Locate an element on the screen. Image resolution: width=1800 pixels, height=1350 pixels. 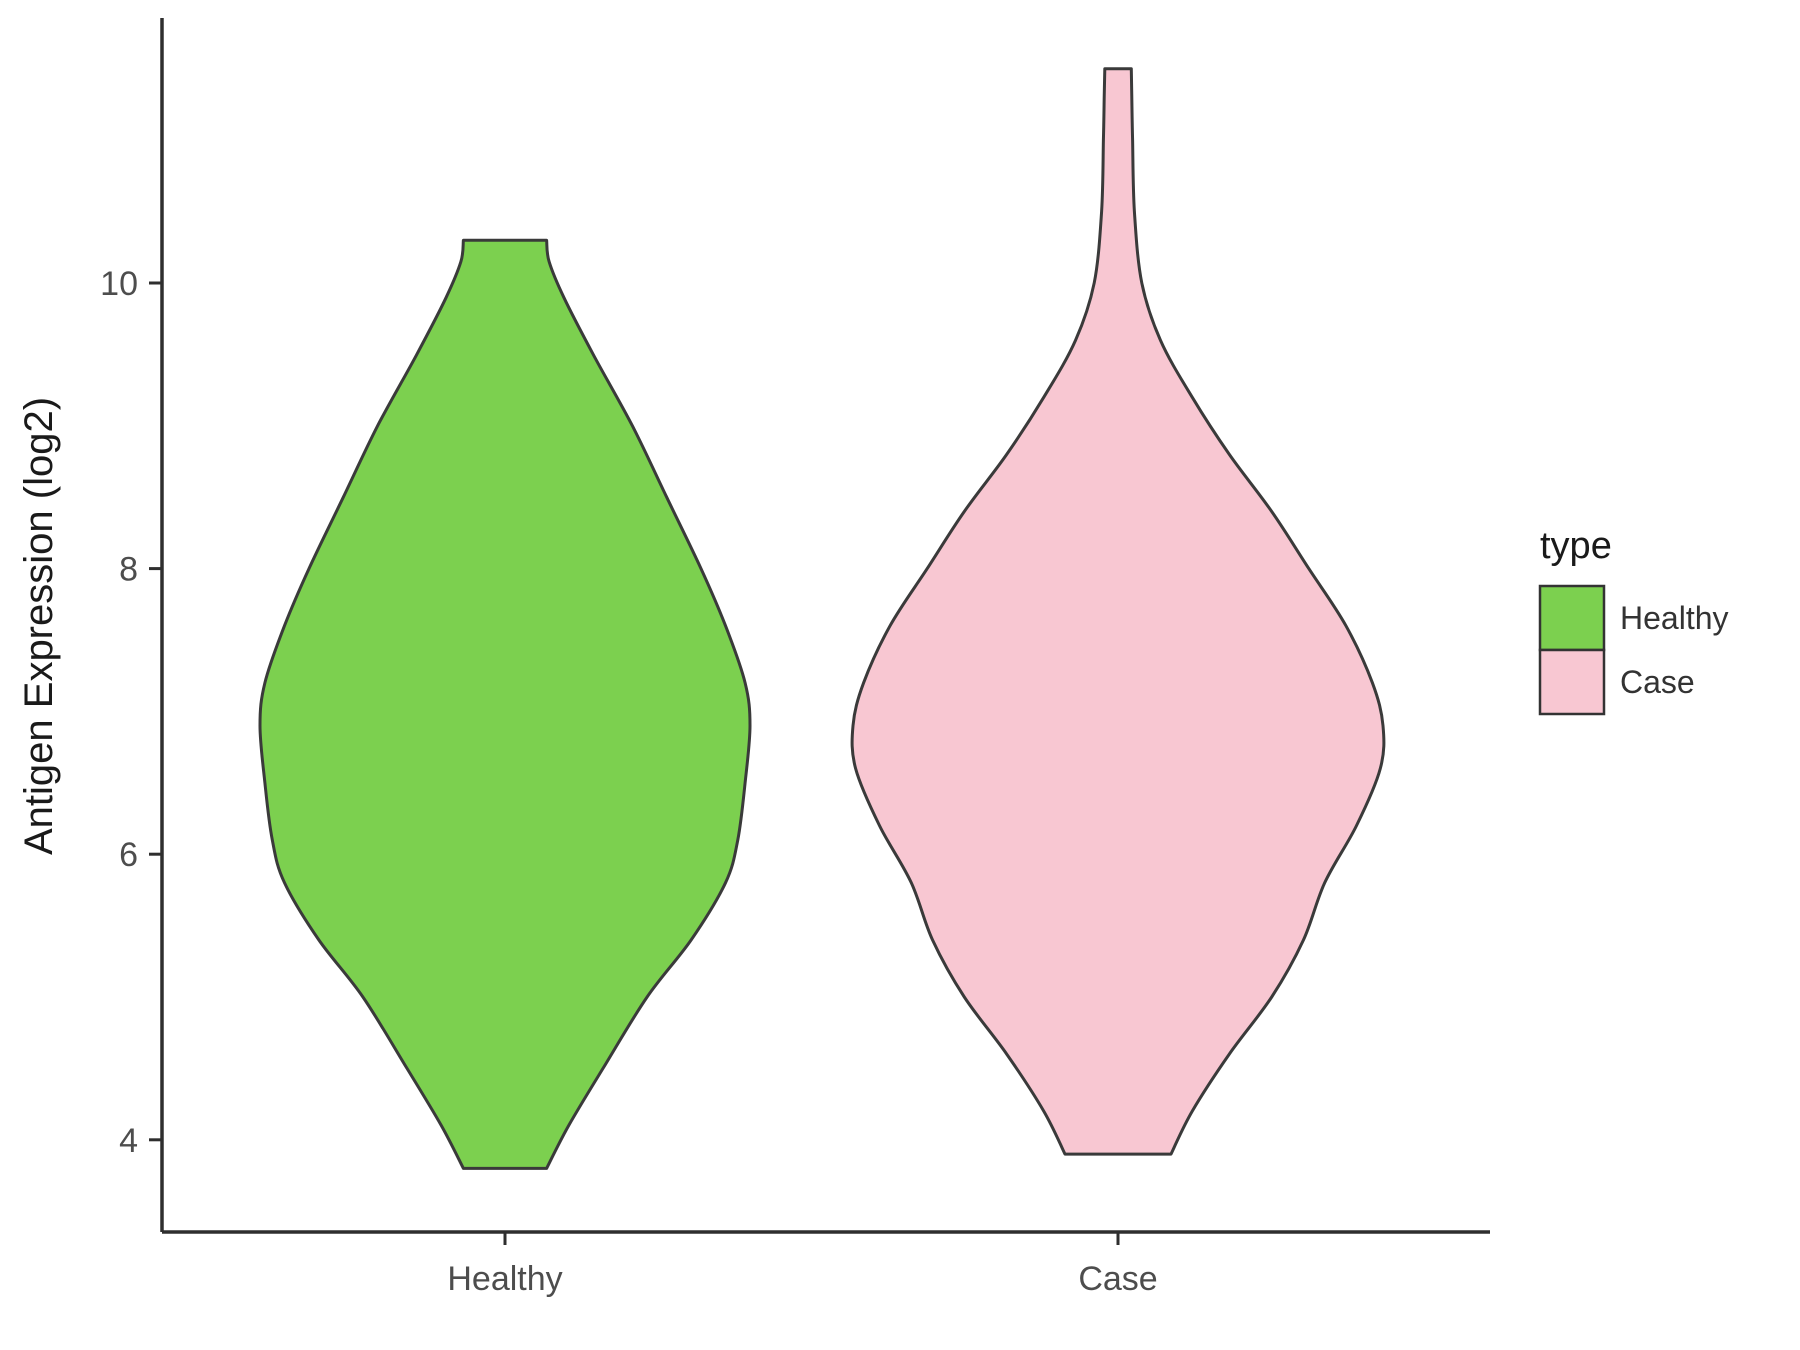
legend-swatch-healthy is located at coordinates (1572, 618).